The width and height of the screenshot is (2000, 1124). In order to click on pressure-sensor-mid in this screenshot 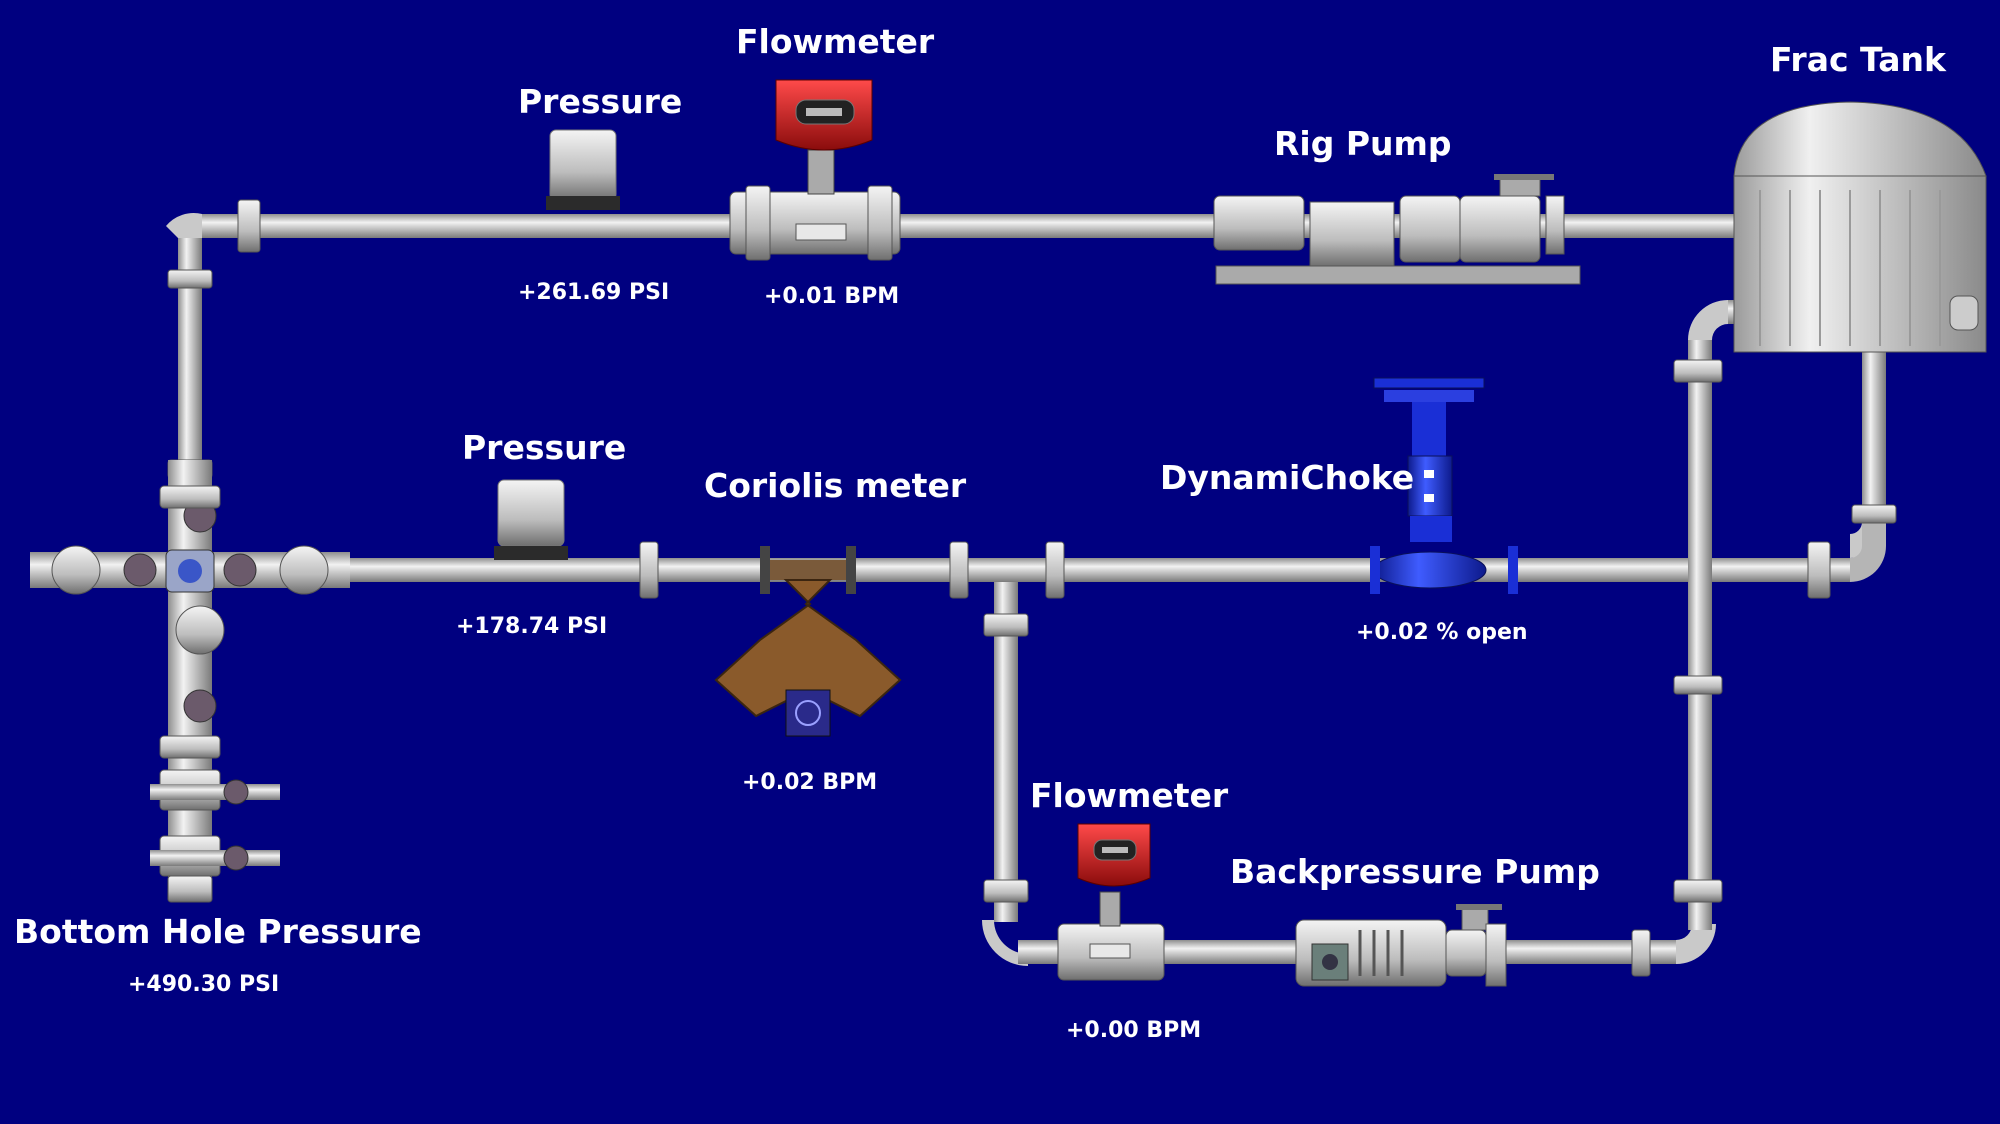, I will do `click(531, 519)`.